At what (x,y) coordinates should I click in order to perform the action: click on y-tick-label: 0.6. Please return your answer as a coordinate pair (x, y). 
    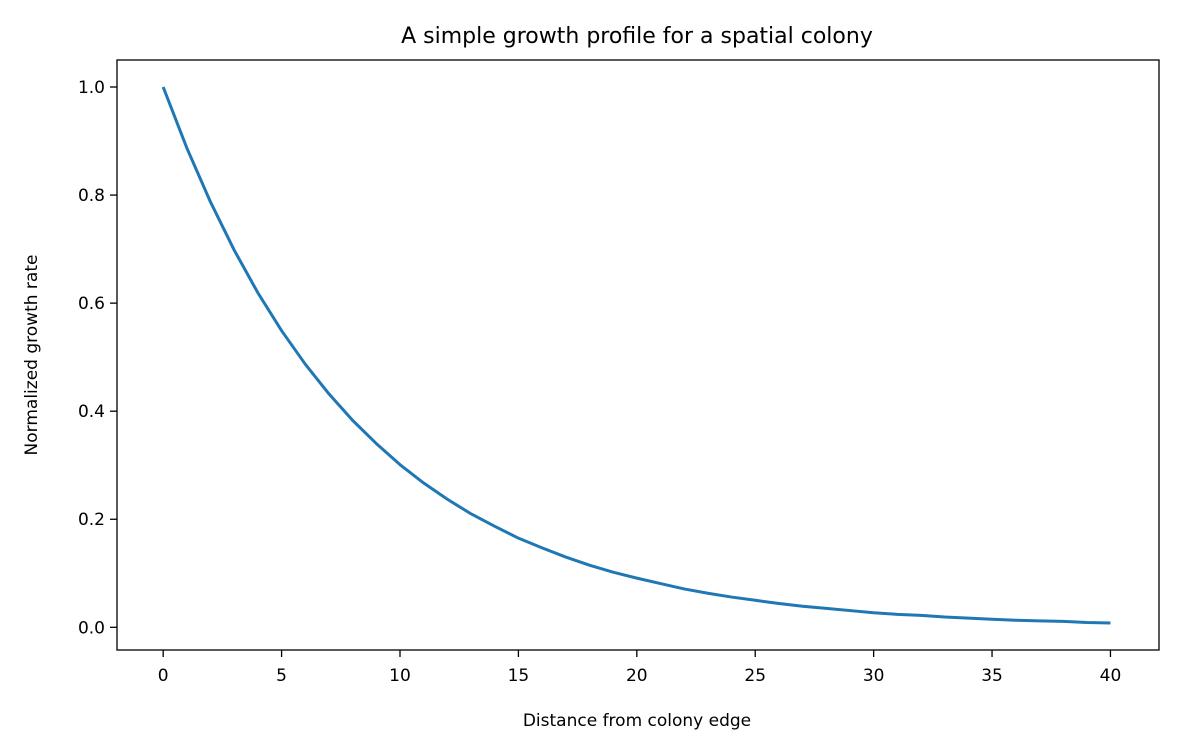
    Looking at the image, I should click on (91, 304).